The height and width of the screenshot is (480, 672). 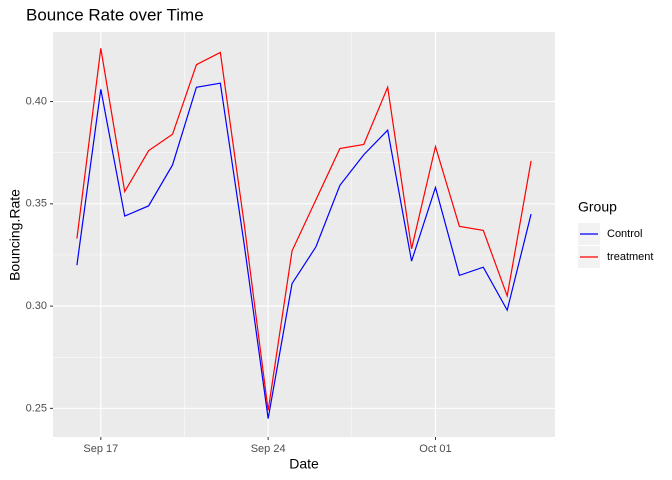 What do you see at coordinates (630, 257) in the screenshot?
I see `legend-label: treatment` at bounding box center [630, 257].